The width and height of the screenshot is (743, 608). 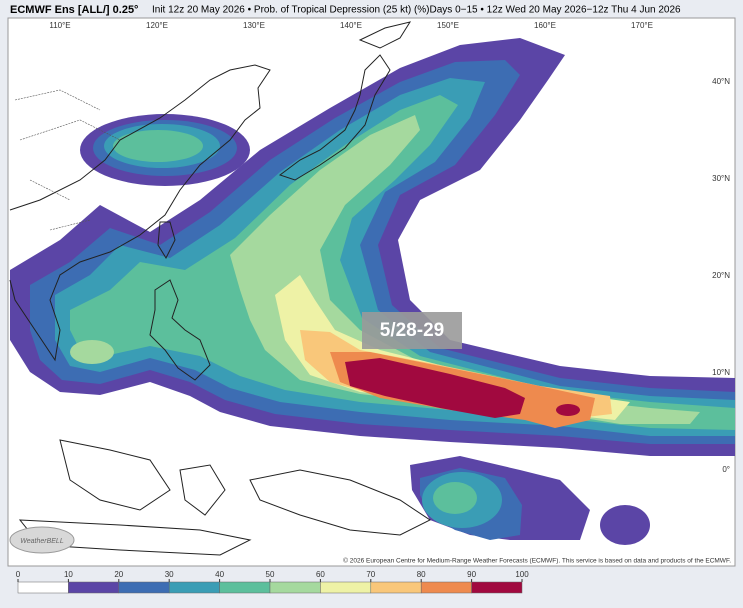 I want to click on lat-label: 10°N, so click(x=721, y=372).